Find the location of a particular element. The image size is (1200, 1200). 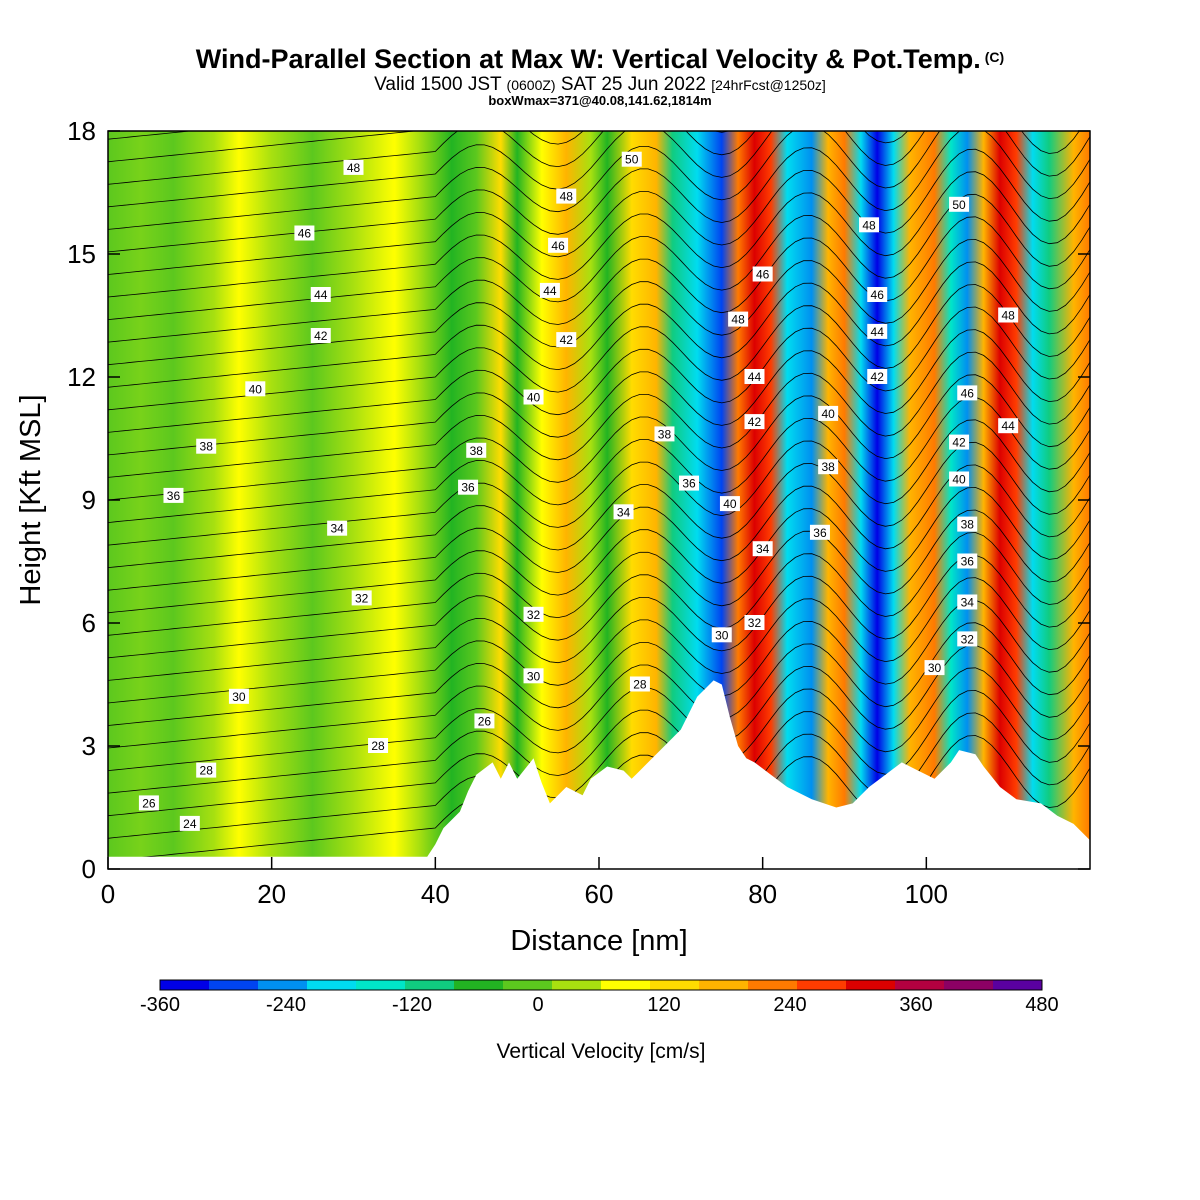

colorbar-tick-label: 120 is located at coordinates (663, 1005).